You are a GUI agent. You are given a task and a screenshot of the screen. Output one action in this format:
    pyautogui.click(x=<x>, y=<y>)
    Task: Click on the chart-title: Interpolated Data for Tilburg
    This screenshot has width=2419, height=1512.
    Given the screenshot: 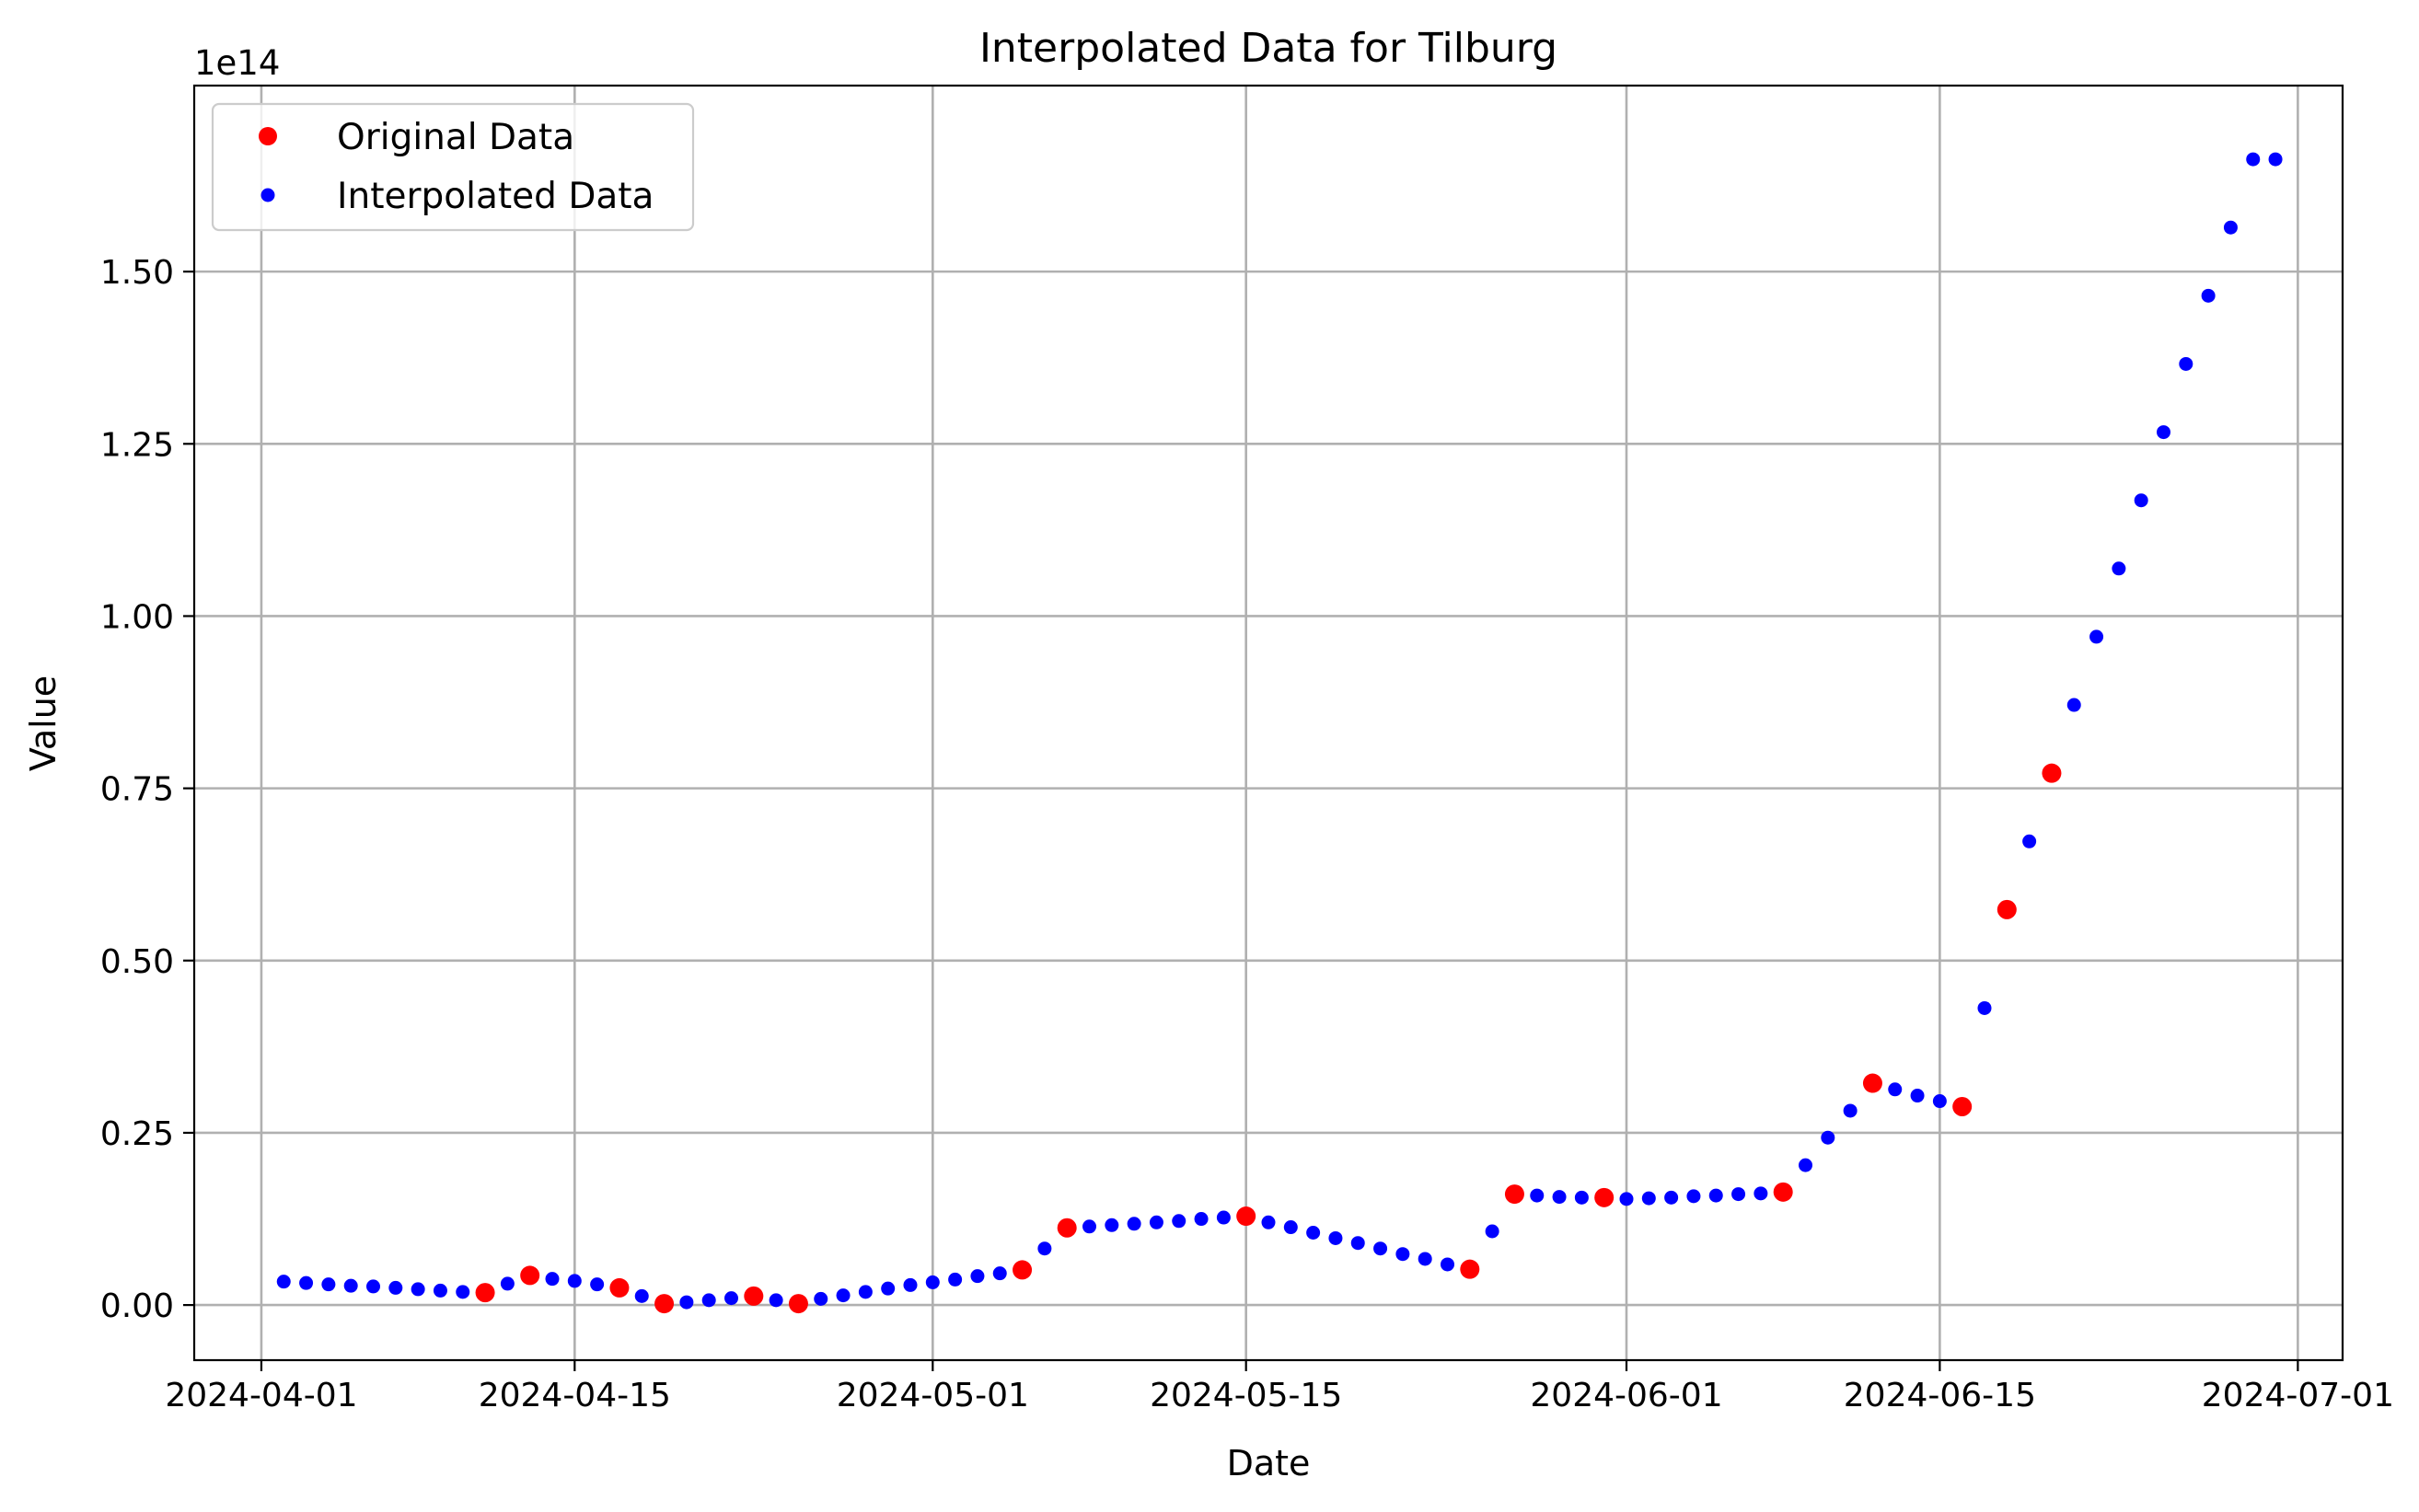 What is the action you would take?
    pyautogui.click(x=1268, y=48)
    